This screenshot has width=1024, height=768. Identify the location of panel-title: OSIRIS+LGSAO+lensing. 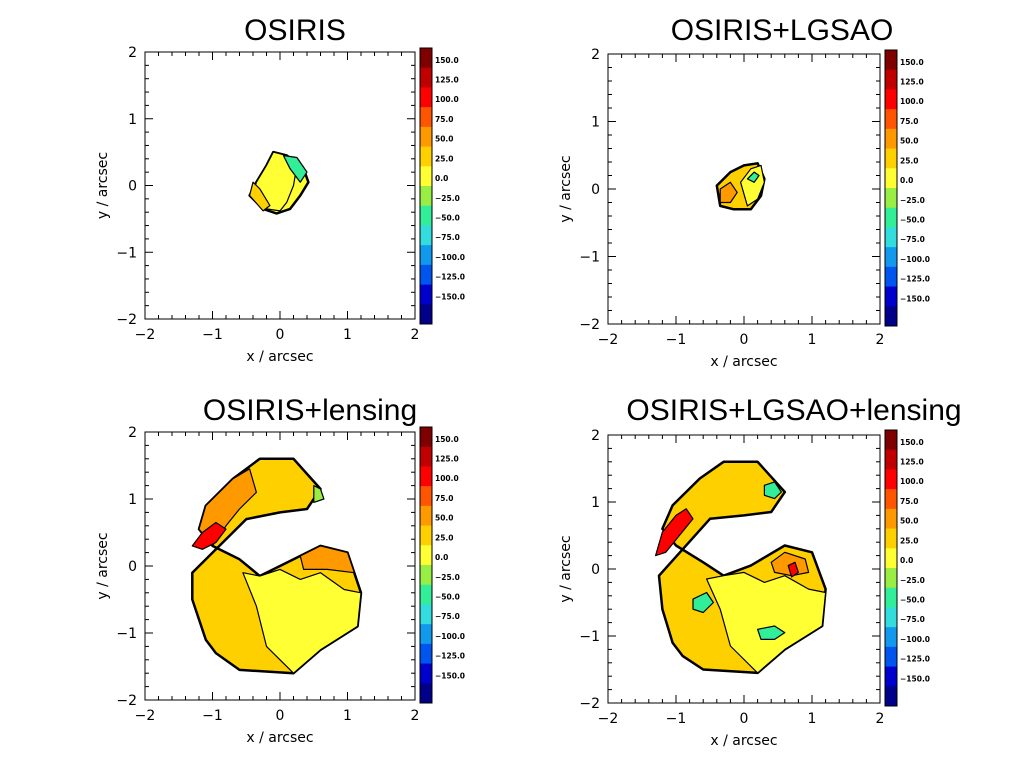
(793, 410).